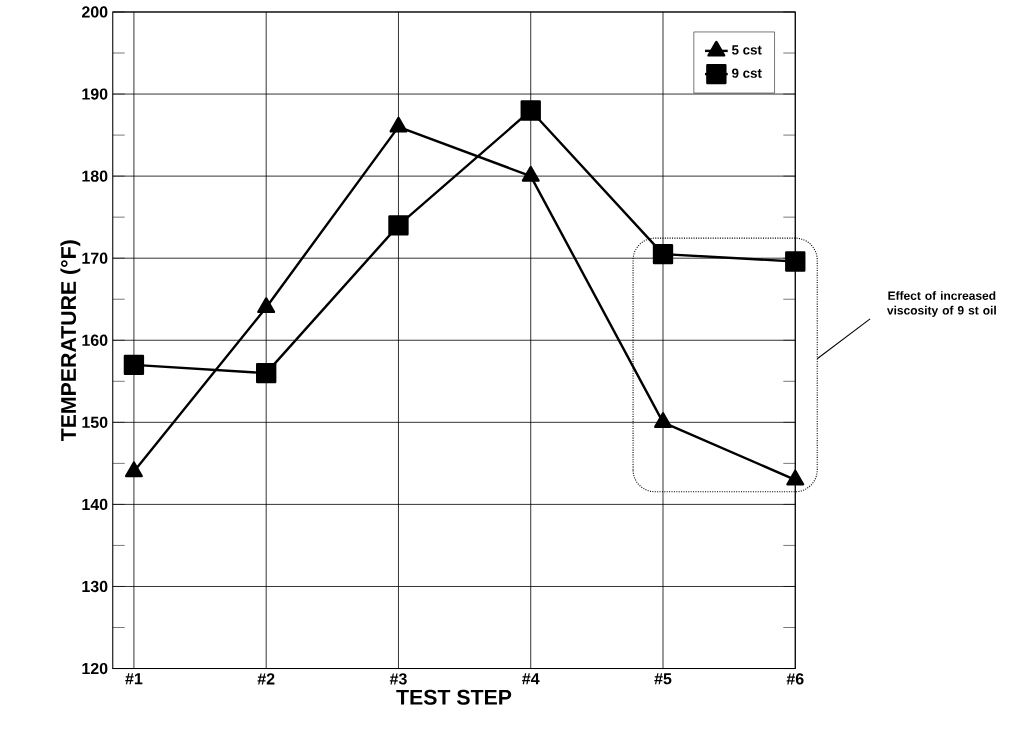 This screenshot has width=1013, height=752. What do you see at coordinates (95, 668) in the screenshot?
I see `y-tick-label: 120` at bounding box center [95, 668].